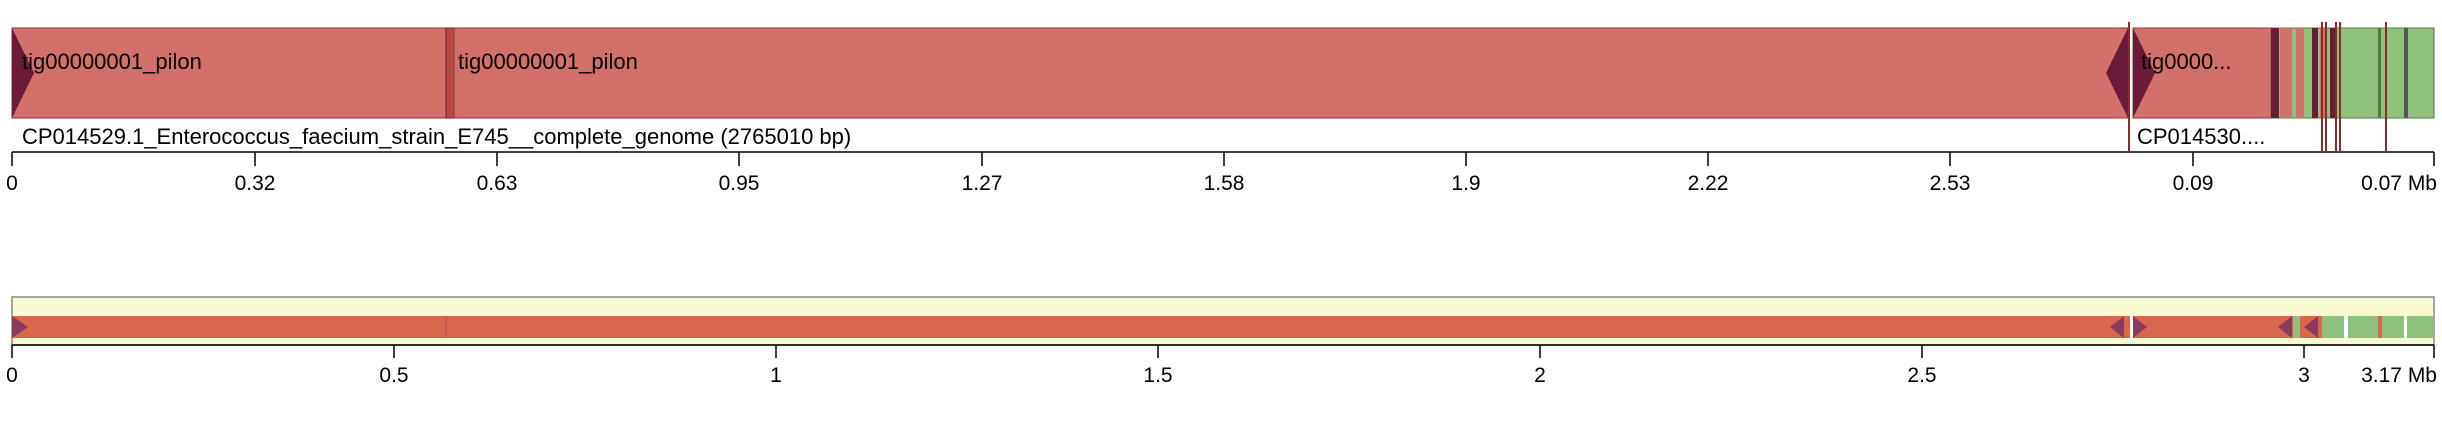  What do you see at coordinates (982, 183) in the screenshot?
I see `detail-tick-label: 1.27` at bounding box center [982, 183].